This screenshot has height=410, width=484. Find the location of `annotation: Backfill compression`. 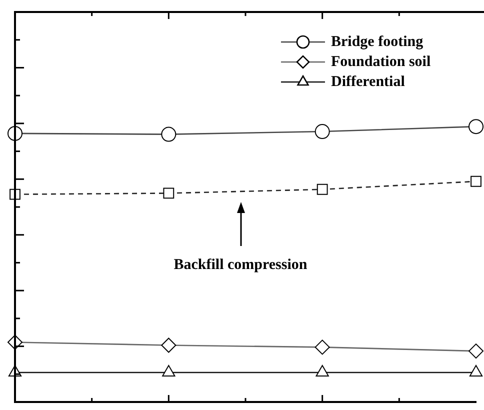

annotation: Backfill compression is located at coordinates (241, 264).